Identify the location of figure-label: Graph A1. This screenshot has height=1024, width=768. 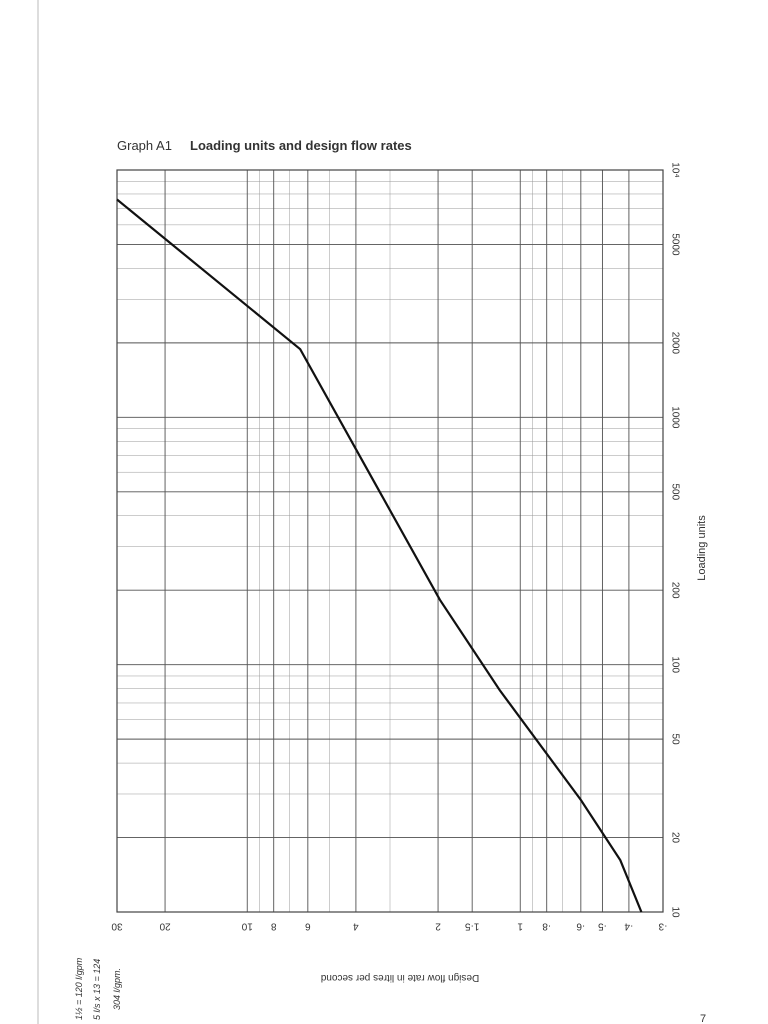
(144, 145).